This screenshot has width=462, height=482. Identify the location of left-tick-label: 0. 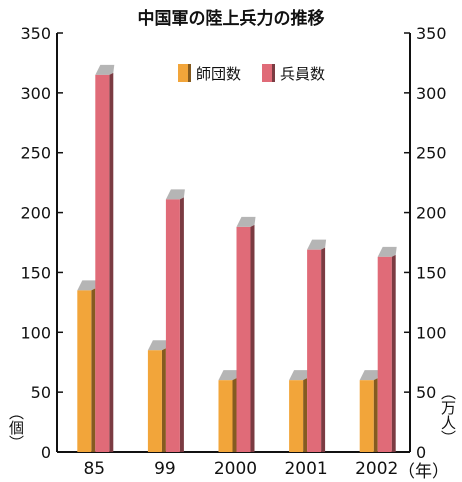
(46, 452).